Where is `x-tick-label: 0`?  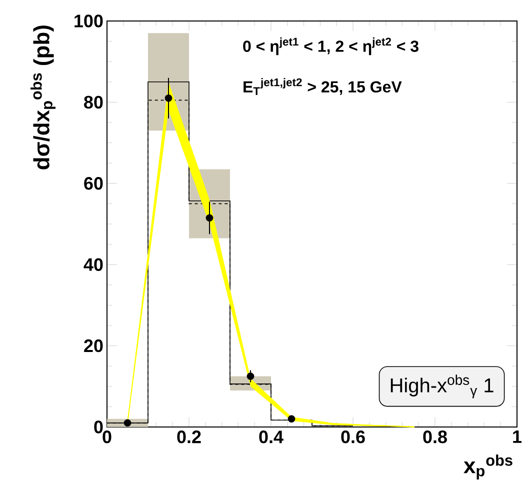 x-tick-label: 0 is located at coordinates (107, 437).